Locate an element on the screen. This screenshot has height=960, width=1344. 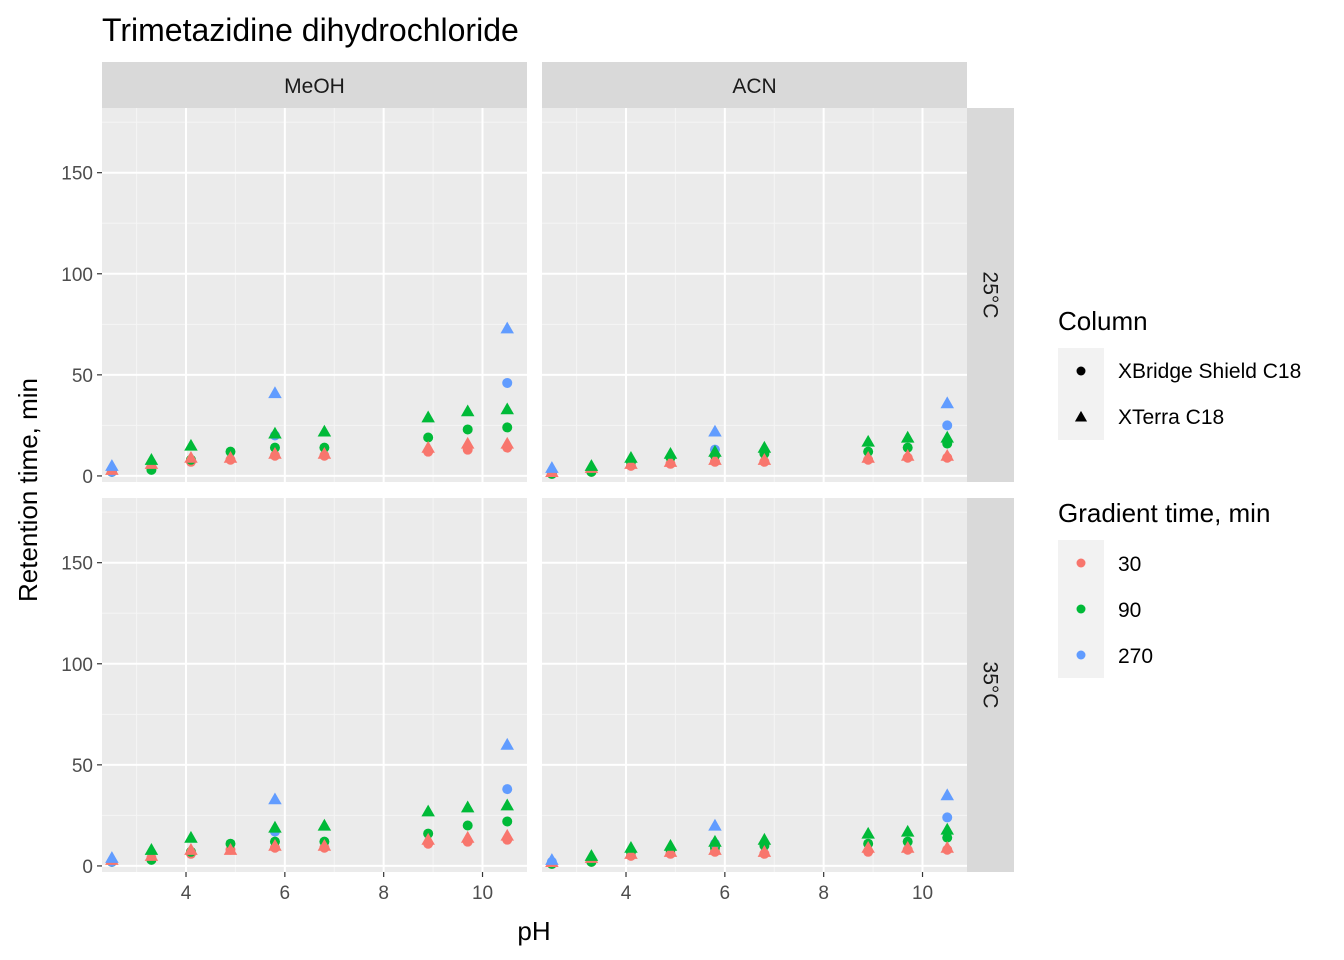
strip-col-label: ACN is located at coordinates (754, 86).